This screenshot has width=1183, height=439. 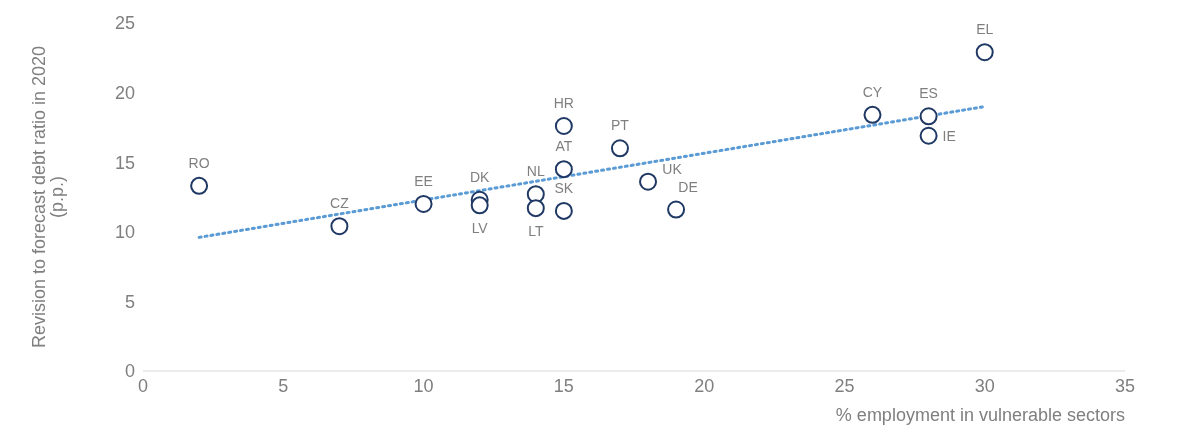 I want to click on y-tick-label: 10, so click(x=124, y=232).